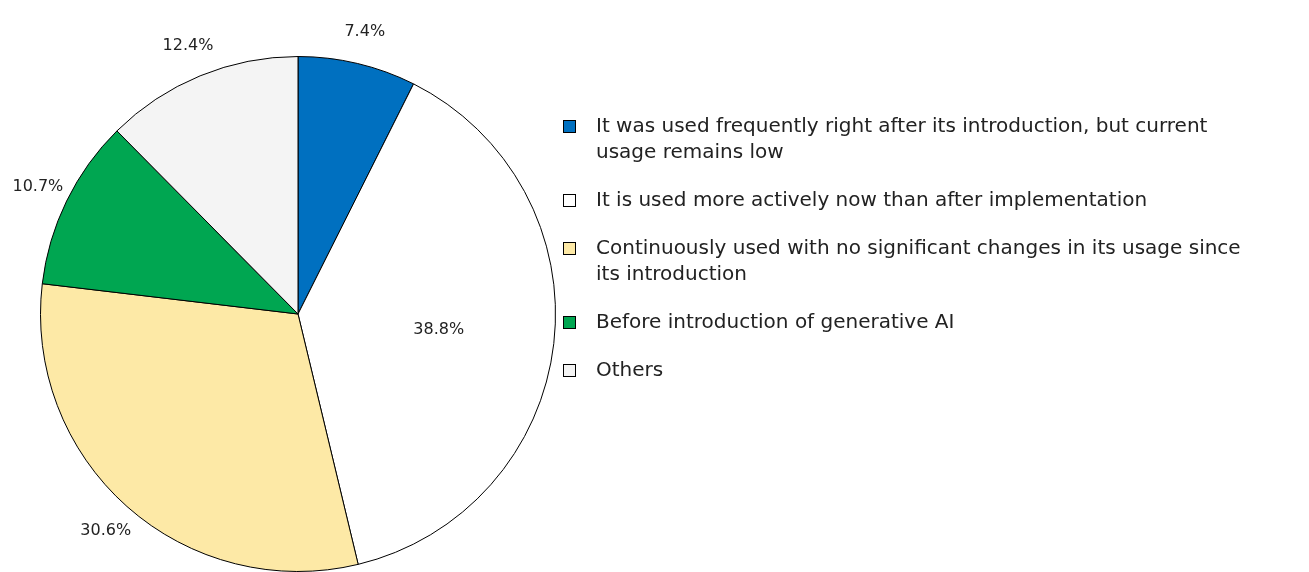 This screenshot has width=1309, height=572. What do you see at coordinates (365, 31) in the screenshot?
I see `data-label: 7.4%` at bounding box center [365, 31].